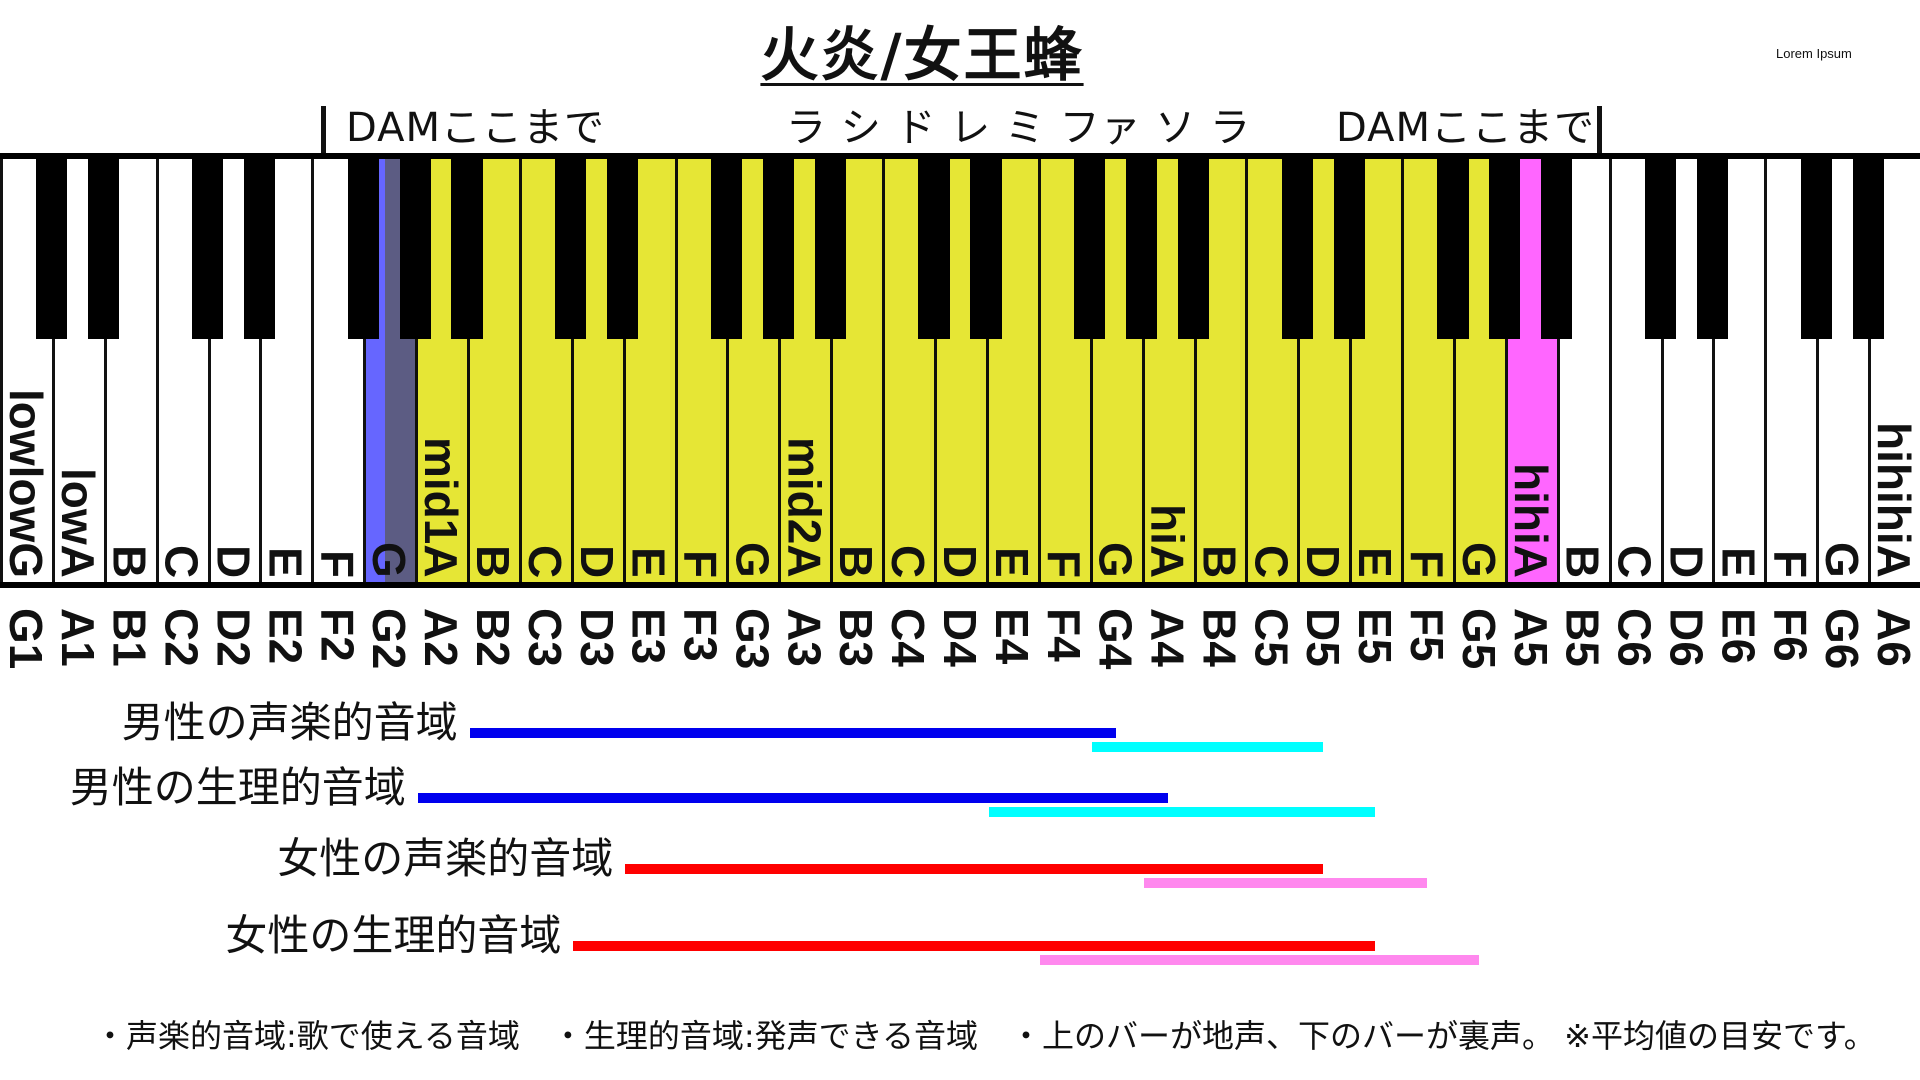  Describe the element at coordinates (1167, 540) in the screenshot. I see `key-label: hiA` at that location.